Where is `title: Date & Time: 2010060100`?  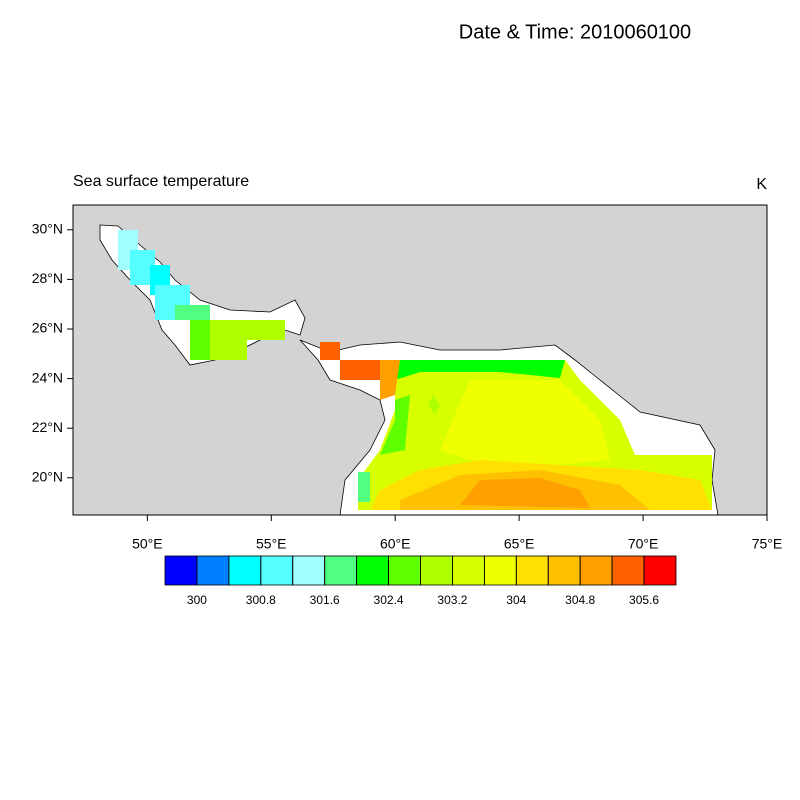
title: Date & Time: 2010060100 is located at coordinates (575, 32).